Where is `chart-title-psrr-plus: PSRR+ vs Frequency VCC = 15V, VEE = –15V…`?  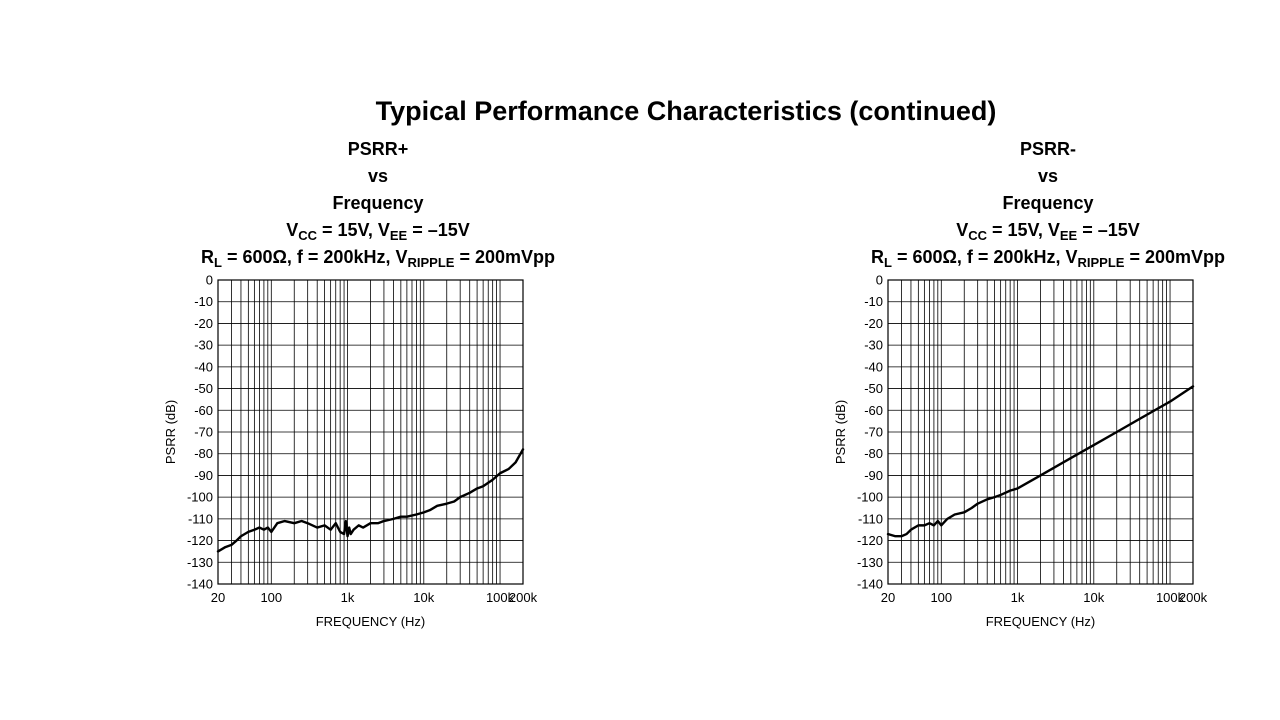
chart-title-psrr-plus: PSRR+ vs Frequency VCC = 15V, VEE = –15V… is located at coordinates (378, 203).